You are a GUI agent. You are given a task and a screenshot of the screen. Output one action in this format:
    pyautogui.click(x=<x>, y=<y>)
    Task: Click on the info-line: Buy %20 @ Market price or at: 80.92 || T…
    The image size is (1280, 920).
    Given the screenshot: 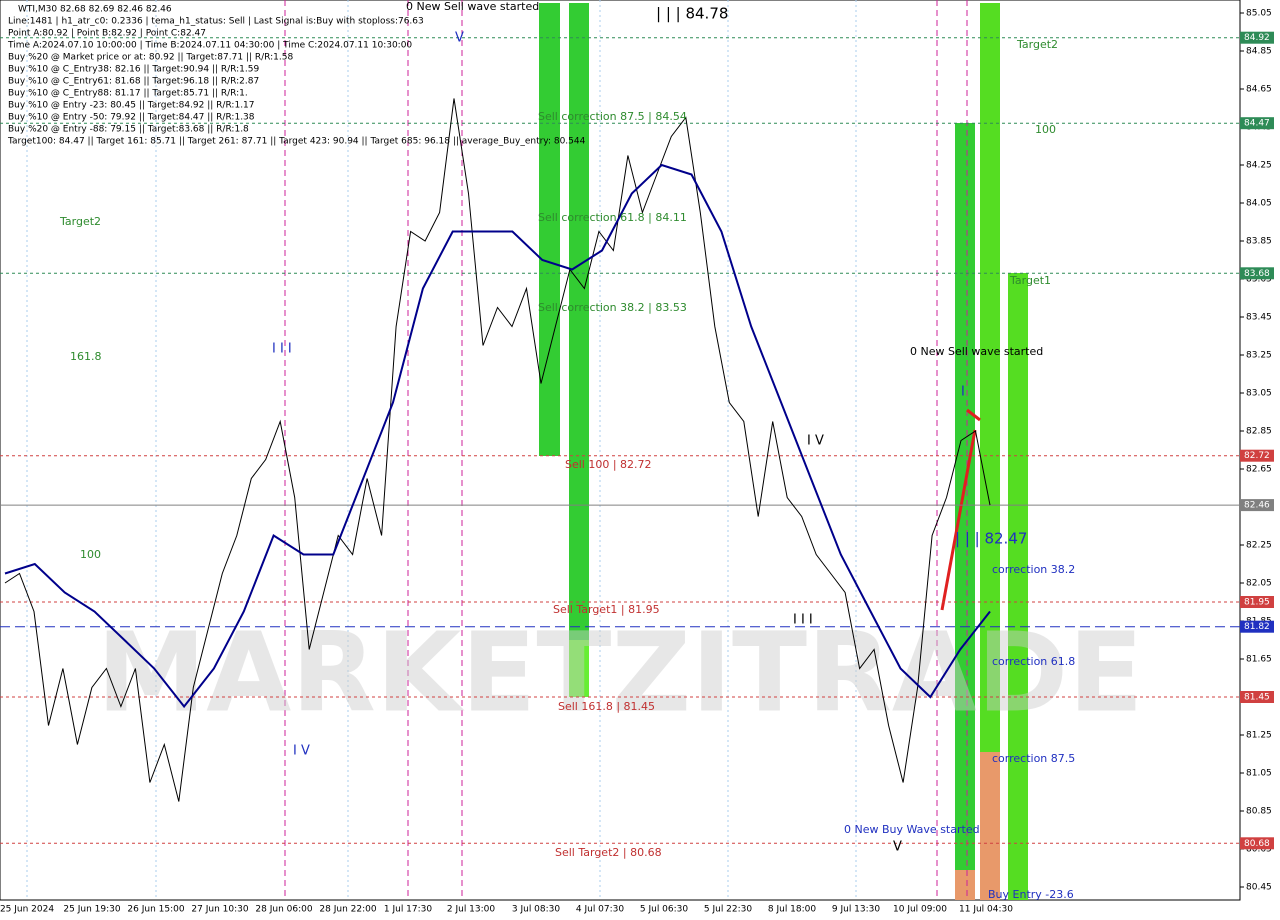 What is the action you would take?
    pyautogui.click(x=150, y=58)
    